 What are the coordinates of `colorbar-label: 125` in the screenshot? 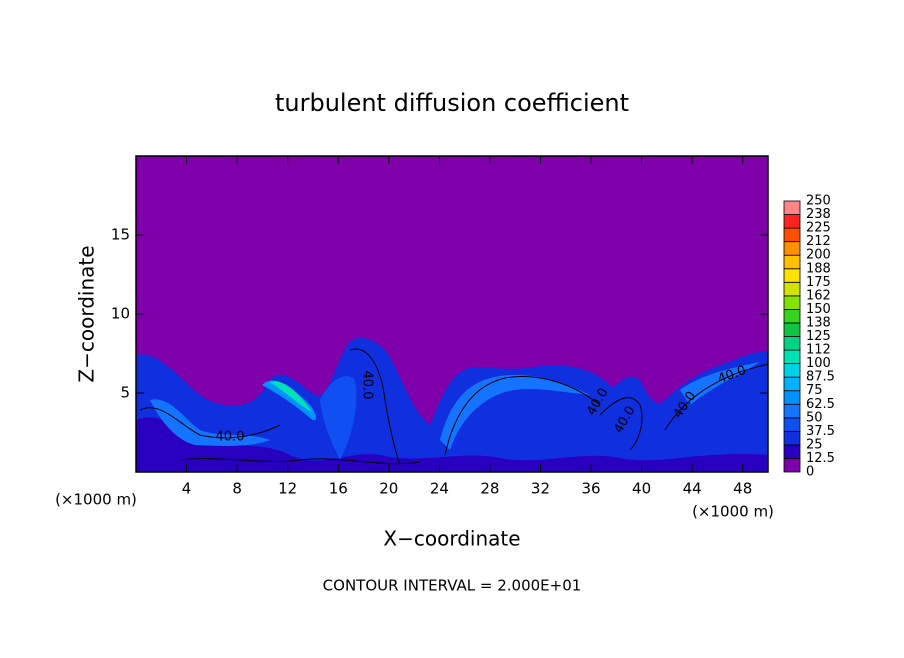 It's located at (818, 336).